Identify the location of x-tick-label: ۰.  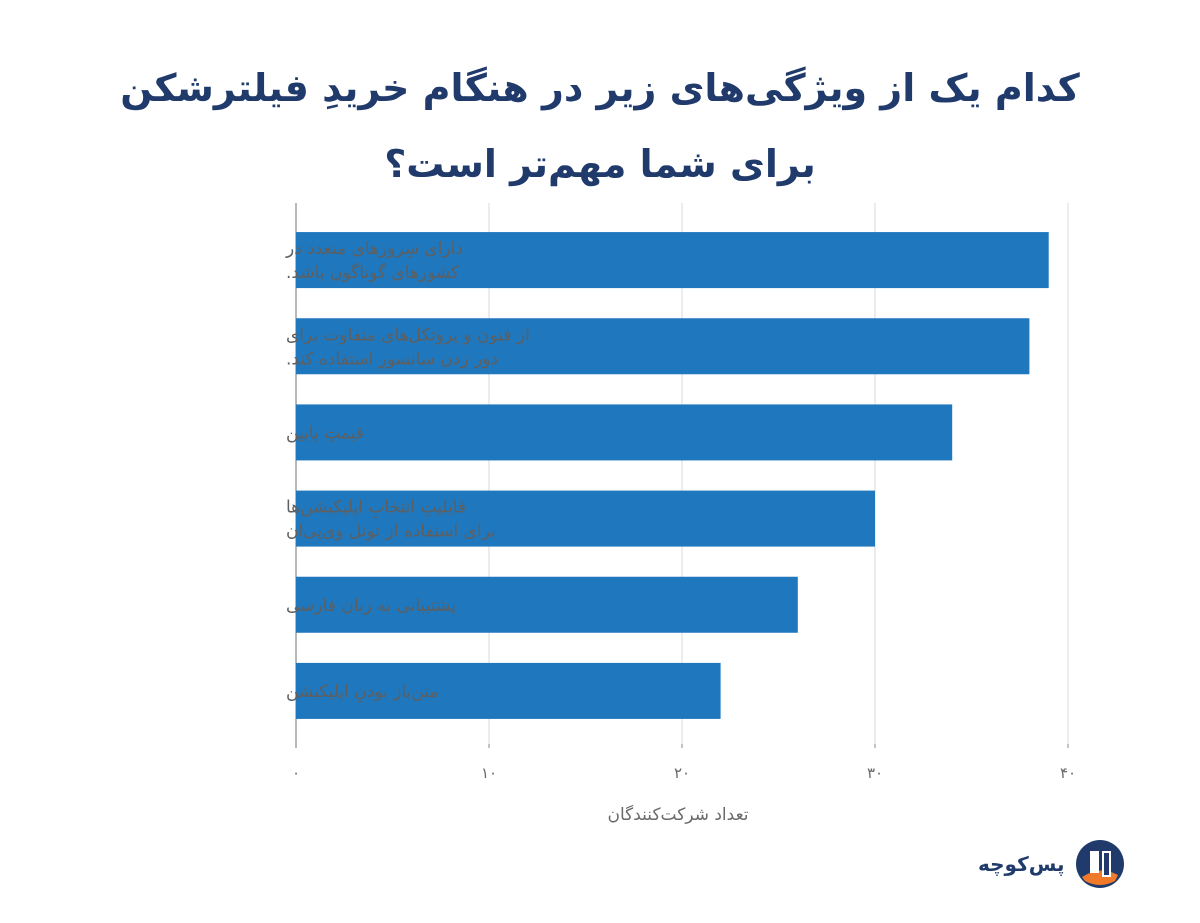
(296, 773).